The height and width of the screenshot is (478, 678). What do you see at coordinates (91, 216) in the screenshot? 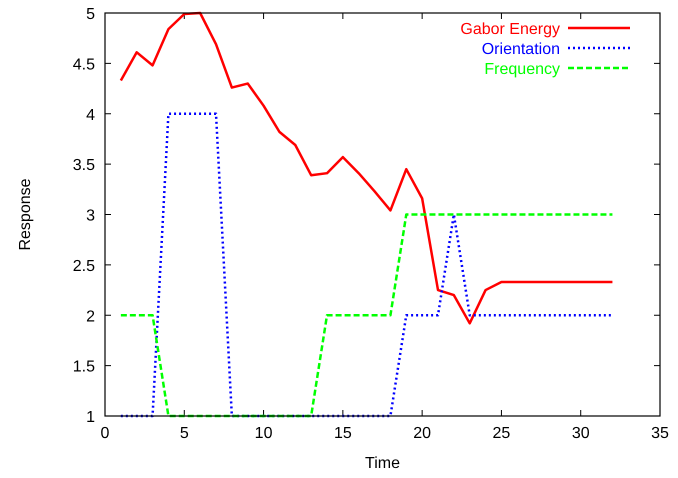
I see `y-tick-label: 3` at bounding box center [91, 216].